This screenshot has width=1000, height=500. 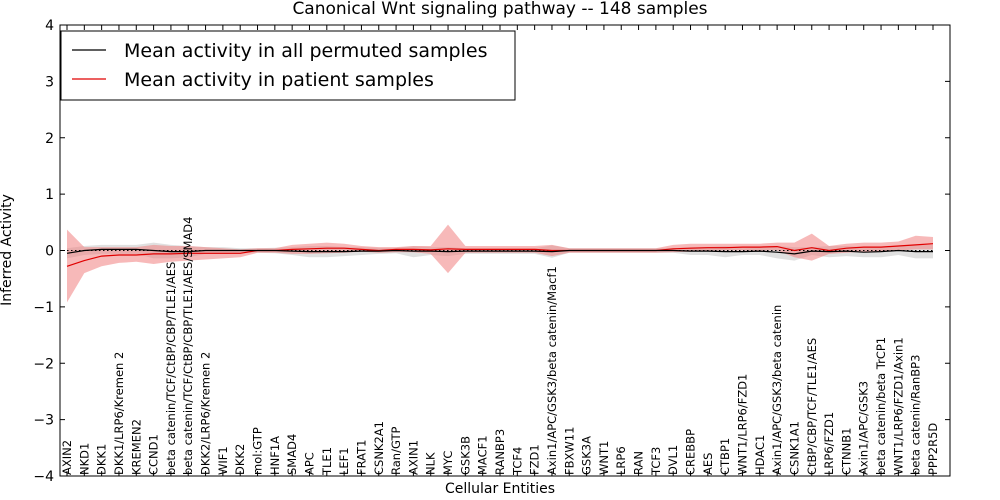 What do you see at coordinates (171, 368) in the screenshot?
I see `x-tick-label: beta catenin/TCF/CtBP/CBP/TLE1/AES` at bounding box center [171, 368].